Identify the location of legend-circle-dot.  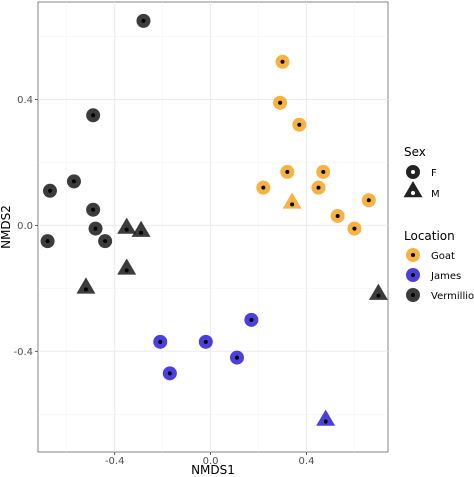
(413, 172).